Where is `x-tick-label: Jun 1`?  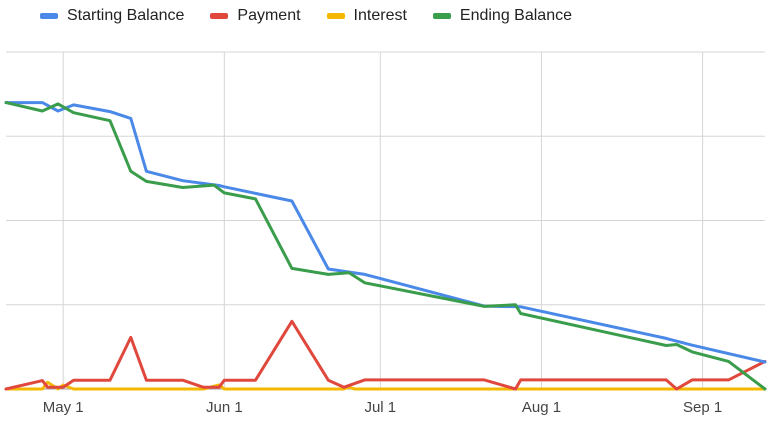 x-tick-label: Jun 1 is located at coordinates (224, 407).